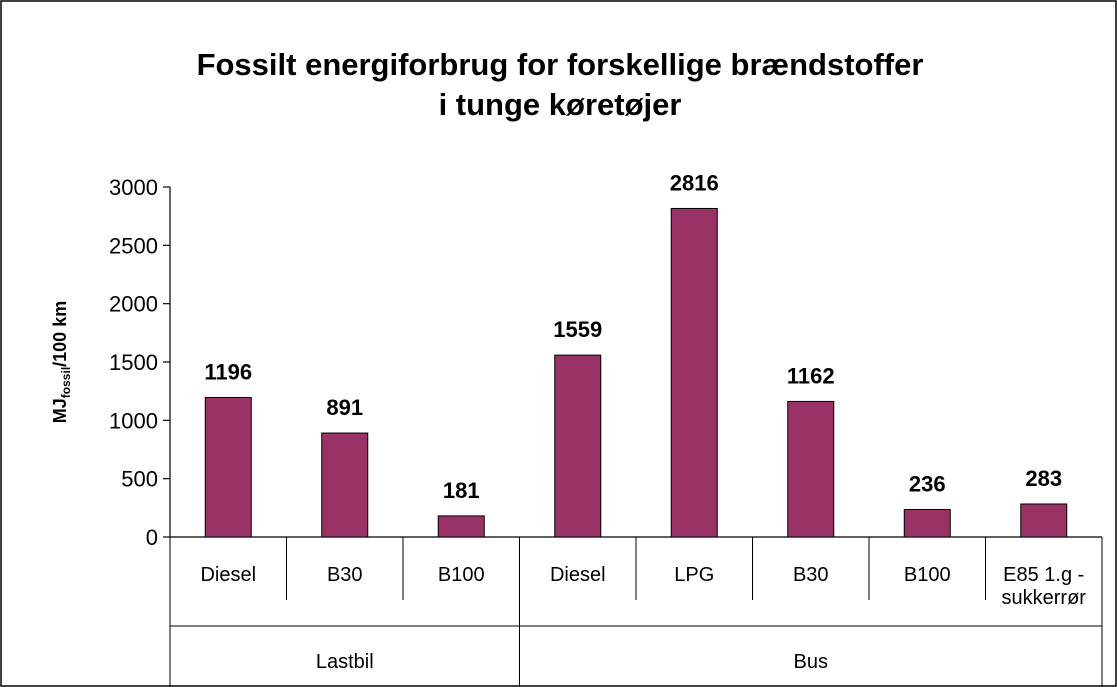  Describe the element at coordinates (152, 537) in the screenshot. I see `y-tick-label: 0` at that location.